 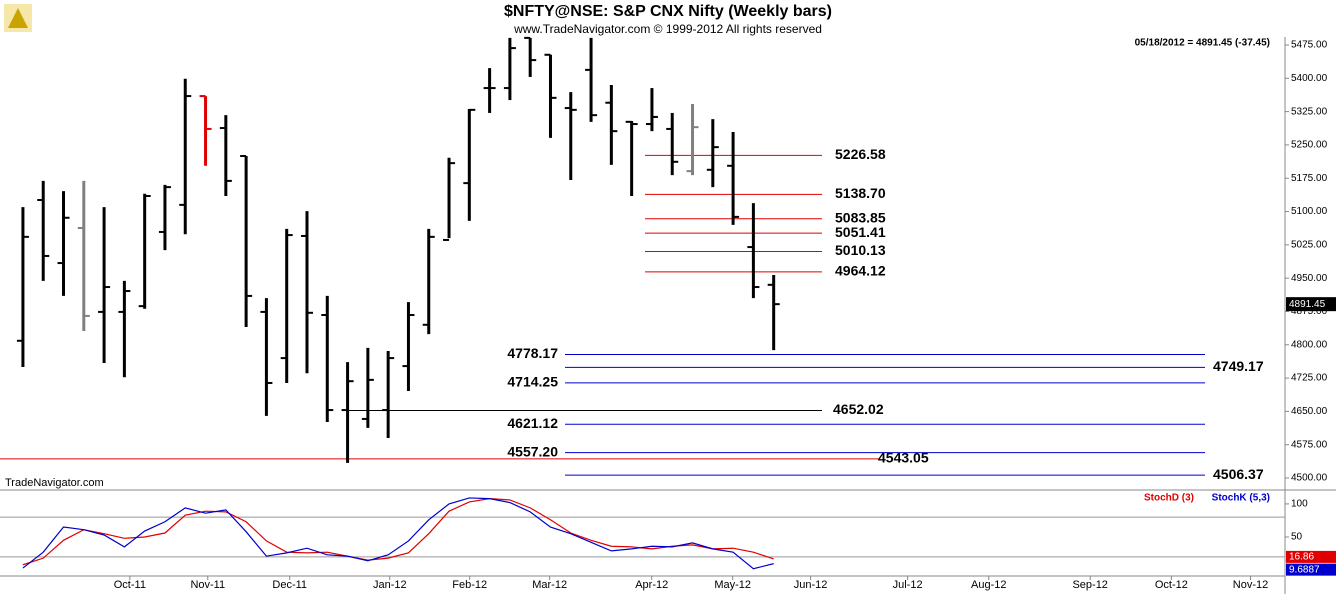 What do you see at coordinates (1309, 311) in the screenshot?
I see `y-tick-label: 4875.00` at bounding box center [1309, 311].